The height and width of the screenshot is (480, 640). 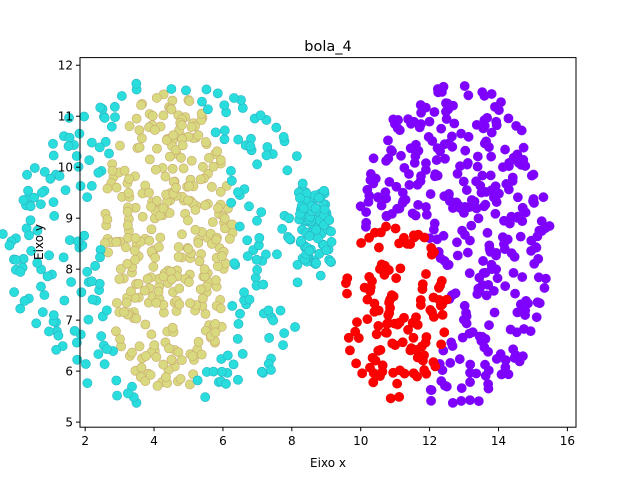 What do you see at coordinates (69, 270) in the screenshot?
I see `y-tick-label: 8` at bounding box center [69, 270].